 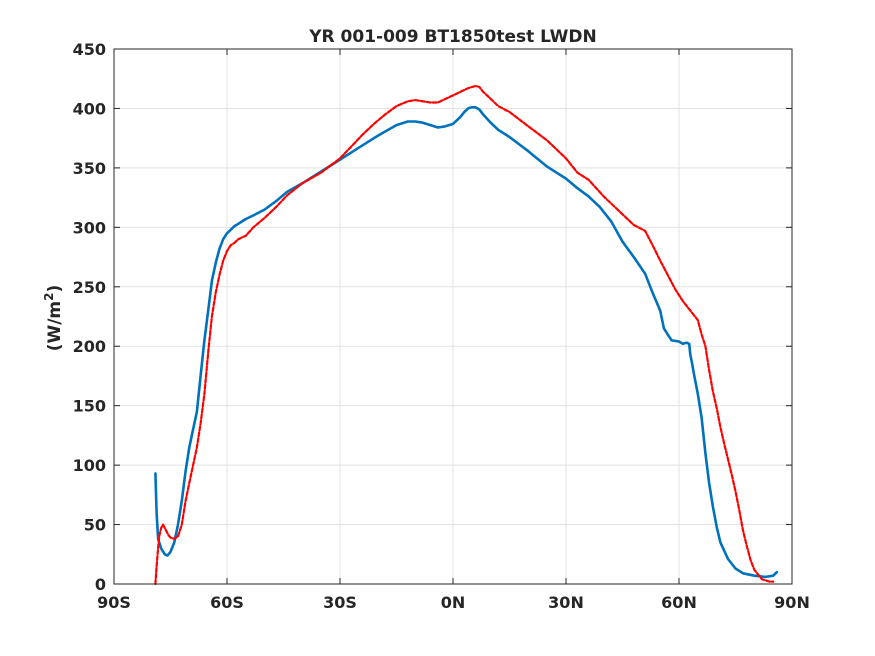 What do you see at coordinates (340, 602) in the screenshot?
I see `x-tick-label: 30S` at bounding box center [340, 602].